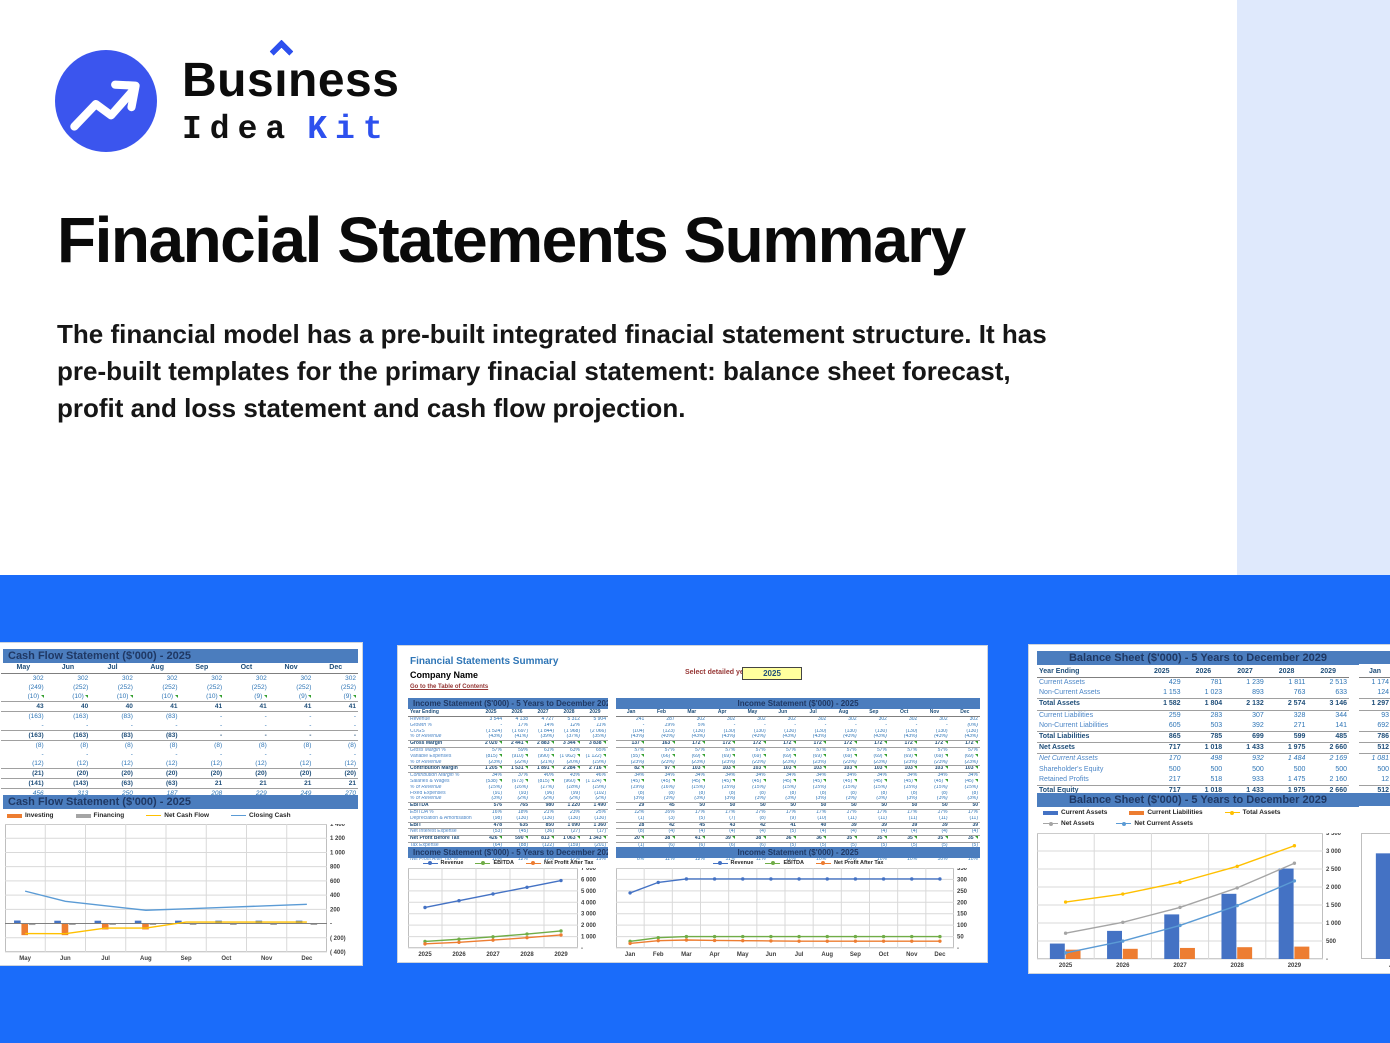 The image size is (1390, 1043). What do you see at coordinates (668, 787) in the screenshot?
I see `table-cell: (16%)` at bounding box center [668, 787].